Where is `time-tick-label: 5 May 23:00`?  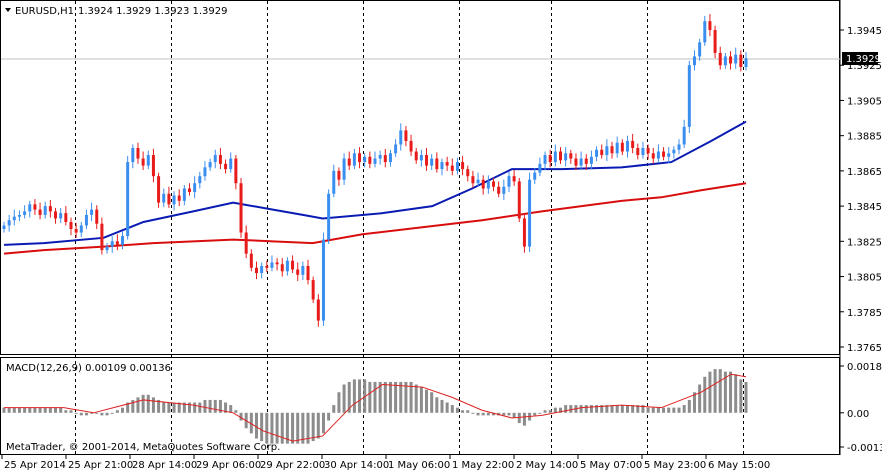
time-tick-label: 5 May 23:00 is located at coordinates (675, 465).